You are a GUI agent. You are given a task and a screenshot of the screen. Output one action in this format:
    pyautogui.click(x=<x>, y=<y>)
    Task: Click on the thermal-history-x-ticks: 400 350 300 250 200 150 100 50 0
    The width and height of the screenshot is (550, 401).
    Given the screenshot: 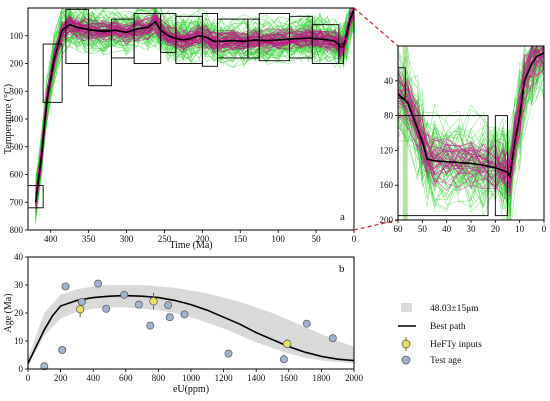 What is the action you would take?
    pyautogui.click(x=200, y=237)
    